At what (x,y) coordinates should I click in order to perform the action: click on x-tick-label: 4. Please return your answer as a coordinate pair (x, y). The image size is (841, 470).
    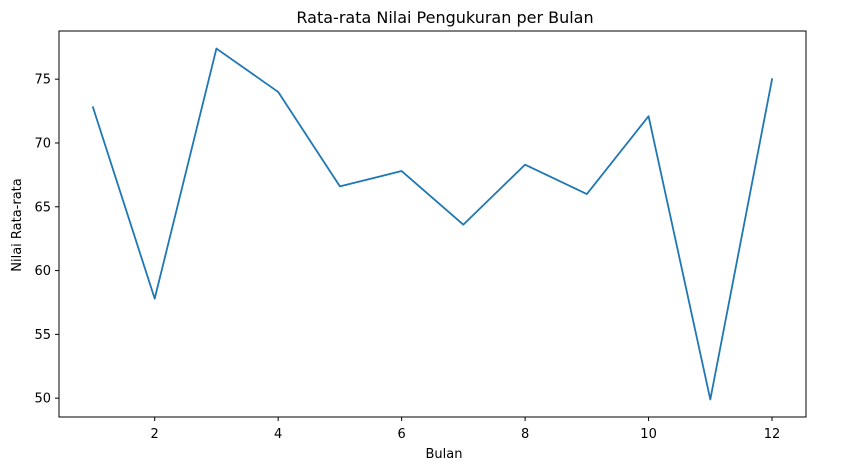
    Looking at the image, I should click on (278, 434).